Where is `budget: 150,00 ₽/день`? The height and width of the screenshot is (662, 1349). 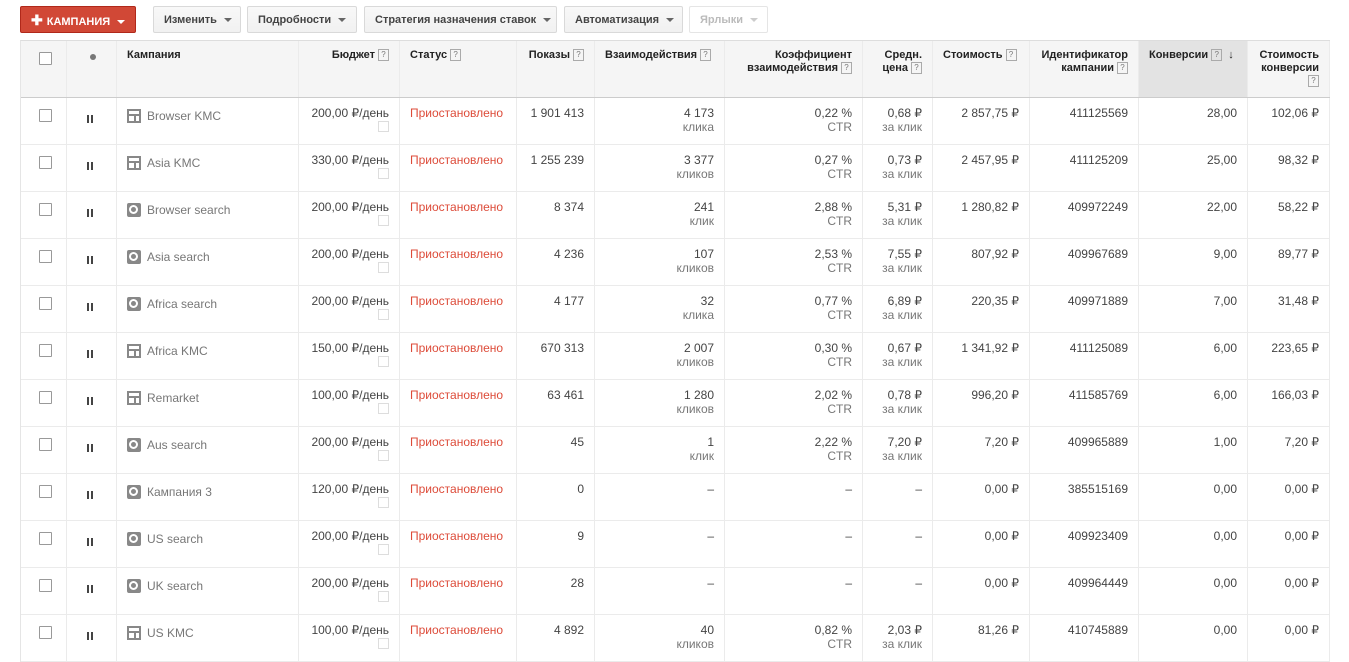
budget: 150,00 ₽/день is located at coordinates (350, 348).